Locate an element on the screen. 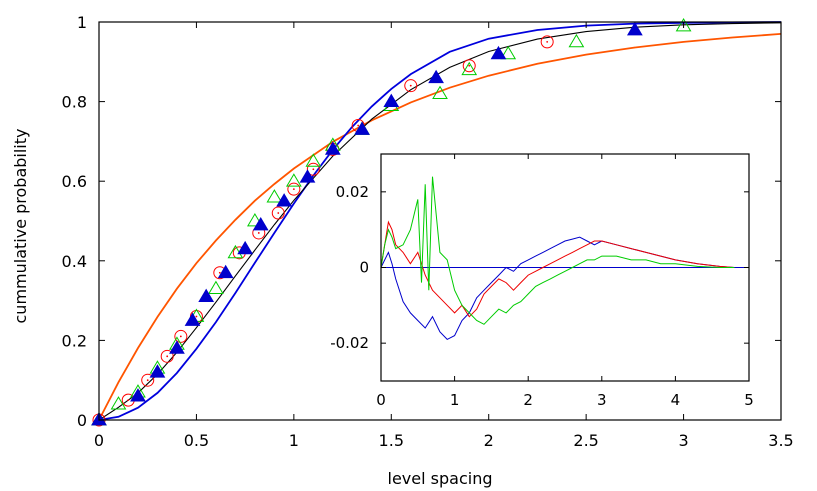 Image resolution: width=817 pixels, height=491 pixels. y-tick-label: 0.6 is located at coordinates (74, 181).